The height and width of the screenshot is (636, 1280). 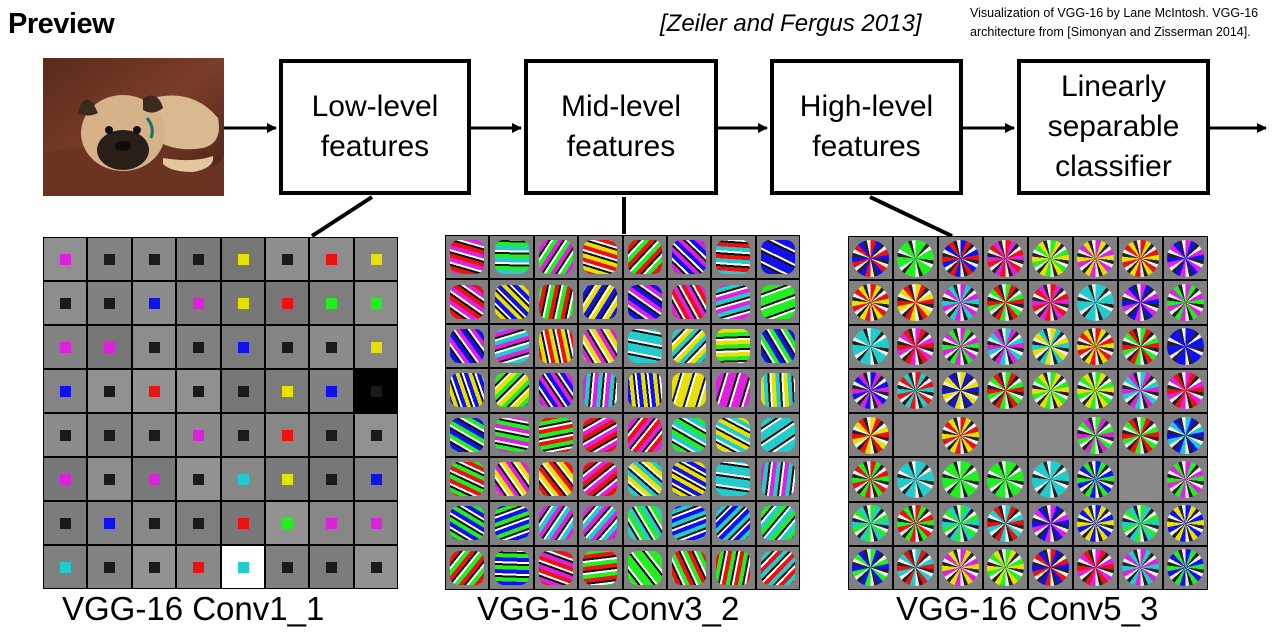 What do you see at coordinates (133, 127) in the screenshot?
I see `input-dog-photo` at bounding box center [133, 127].